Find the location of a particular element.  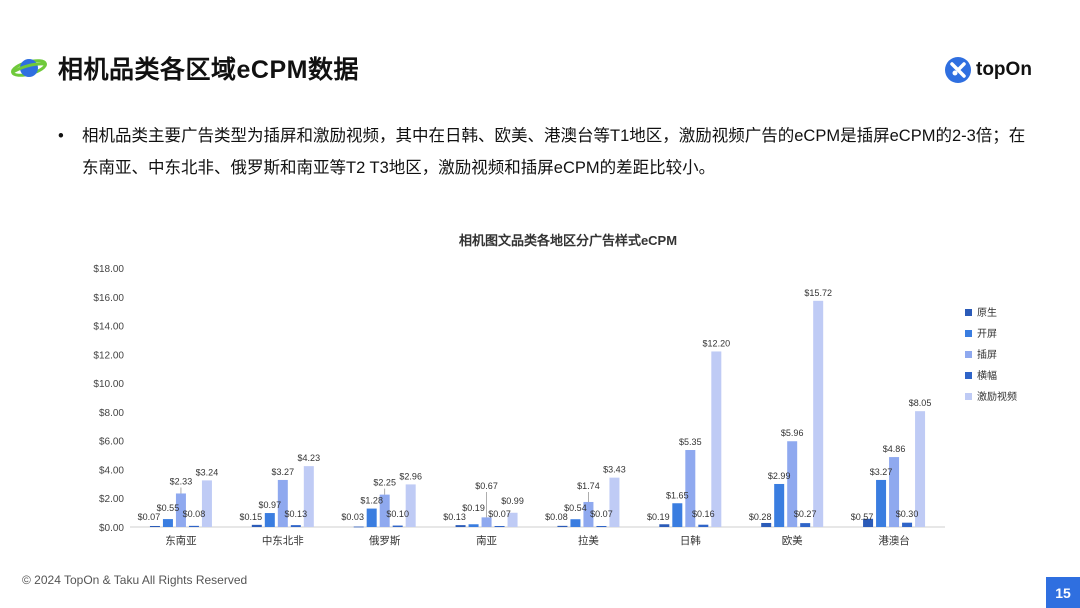

data-label: $1.74 is located at coordinates (588, 486).